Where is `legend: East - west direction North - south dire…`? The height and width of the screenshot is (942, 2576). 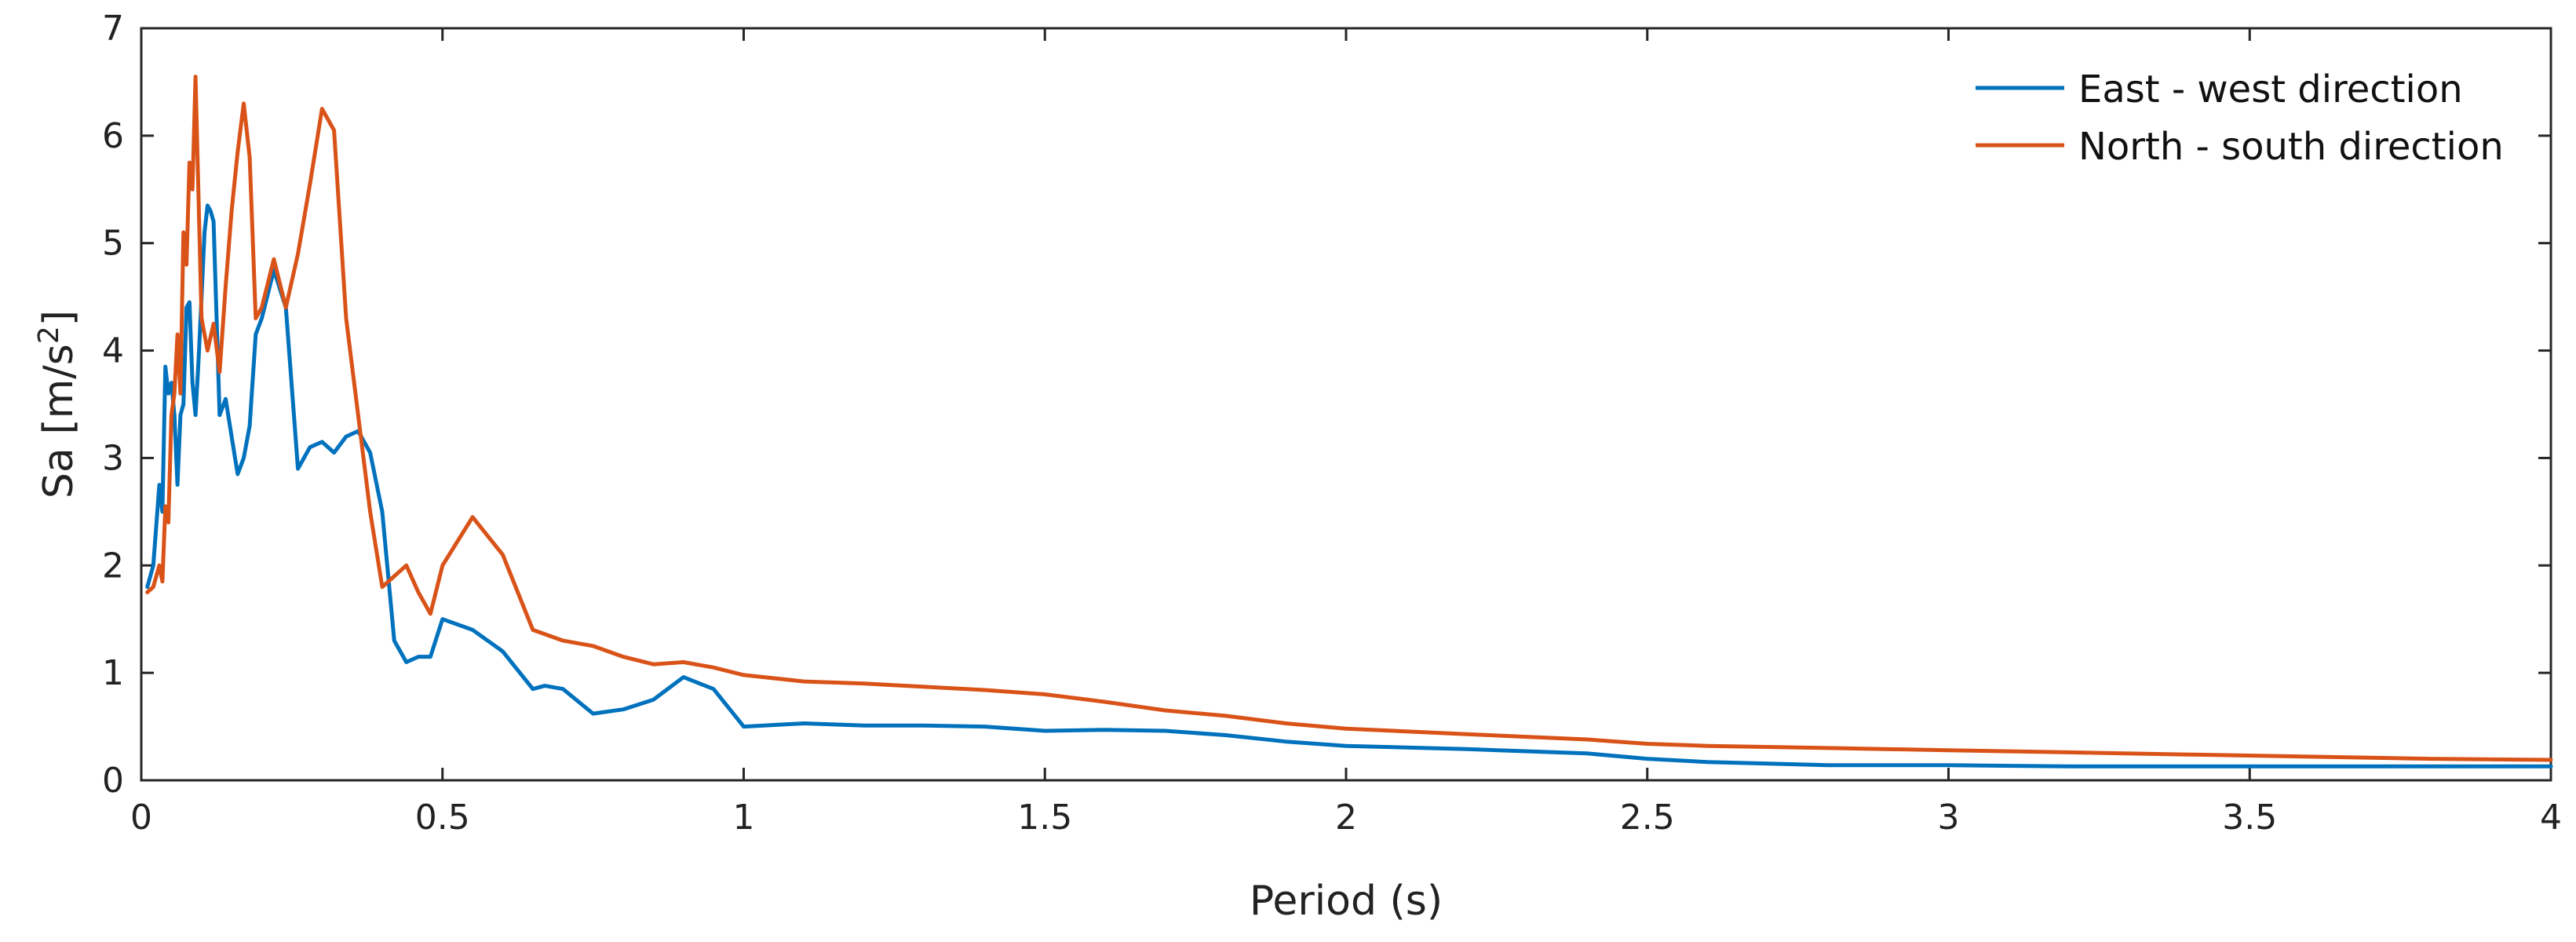 legend: East - west direction North - south dire… is located at coordinates (2240, 118).